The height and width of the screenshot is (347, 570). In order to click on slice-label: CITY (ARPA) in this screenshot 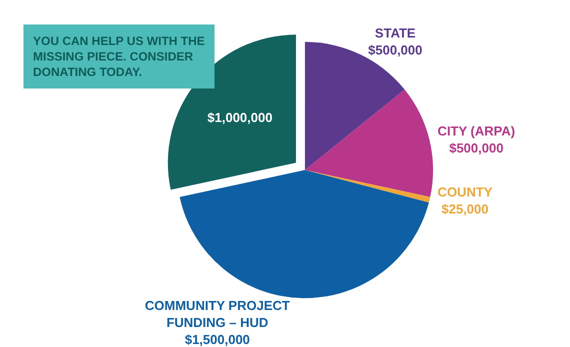, I will do `click(477, 131)`.